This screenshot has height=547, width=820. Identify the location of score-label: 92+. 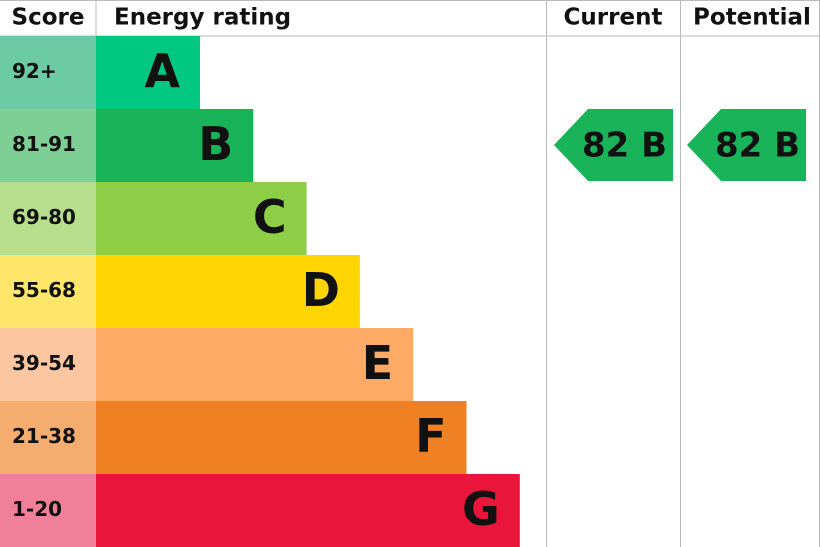
(34, 71).